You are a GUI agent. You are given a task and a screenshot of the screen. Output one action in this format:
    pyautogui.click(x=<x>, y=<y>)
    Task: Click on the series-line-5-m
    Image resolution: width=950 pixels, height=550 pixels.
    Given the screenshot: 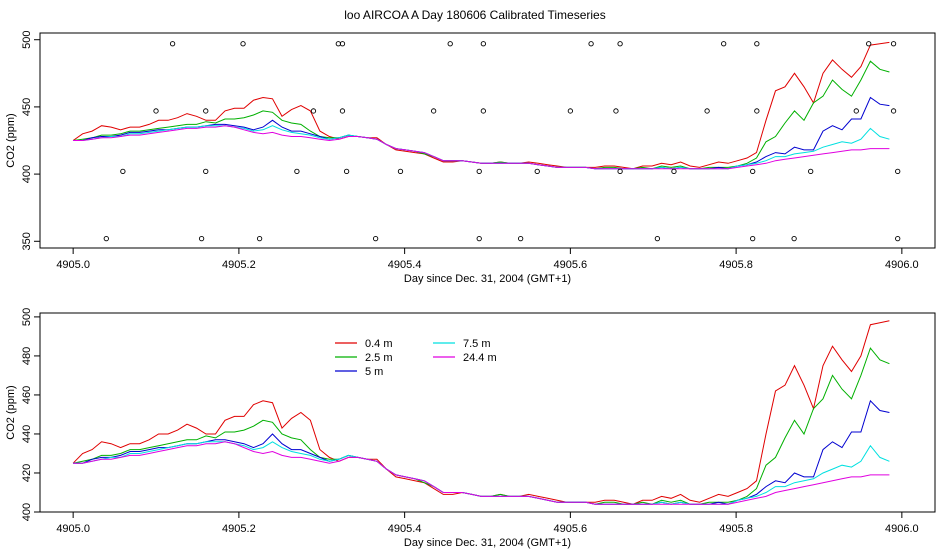 What is the action you would take?
    pyautogui.click(x=481, y=133)
    